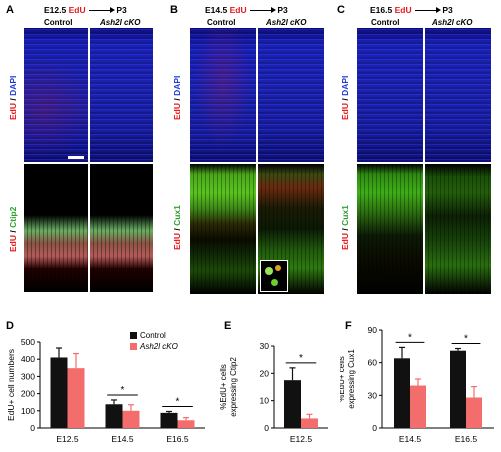 Image resolution: width=501 pixels, height=452 pixels. What do you see at coordinates (381, 10) in the screenshot?
I see `timeline-start: E16.5` at bounding box center [381, 10].